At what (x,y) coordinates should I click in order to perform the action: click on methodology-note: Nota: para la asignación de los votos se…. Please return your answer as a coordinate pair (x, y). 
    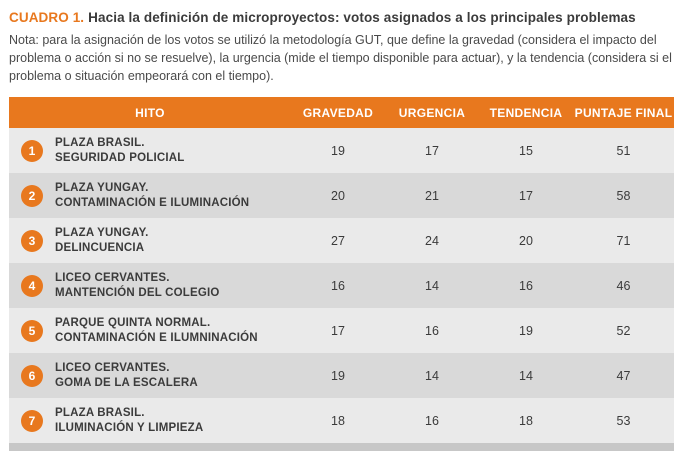
    Looking at the image, I should click on (340, 58).